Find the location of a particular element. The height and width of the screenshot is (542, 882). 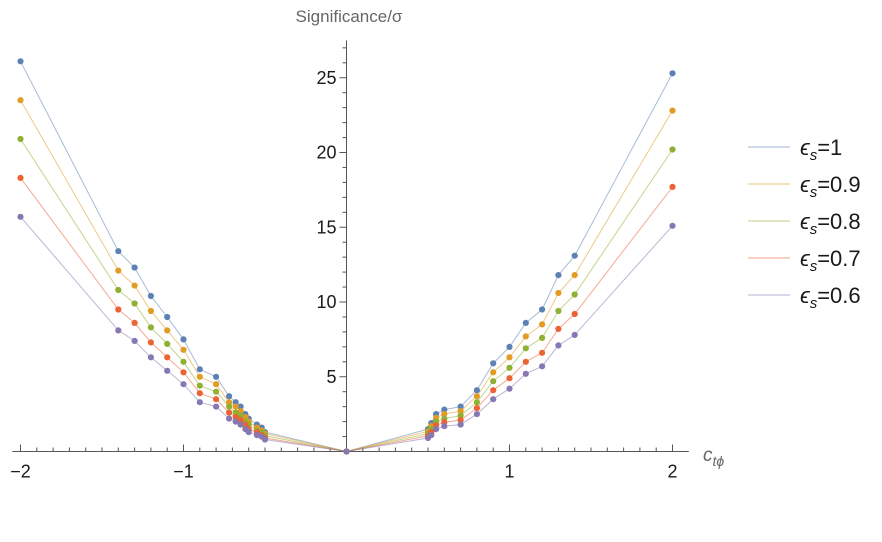

x-axis-title-main: c is located at coordinates (708, 455).